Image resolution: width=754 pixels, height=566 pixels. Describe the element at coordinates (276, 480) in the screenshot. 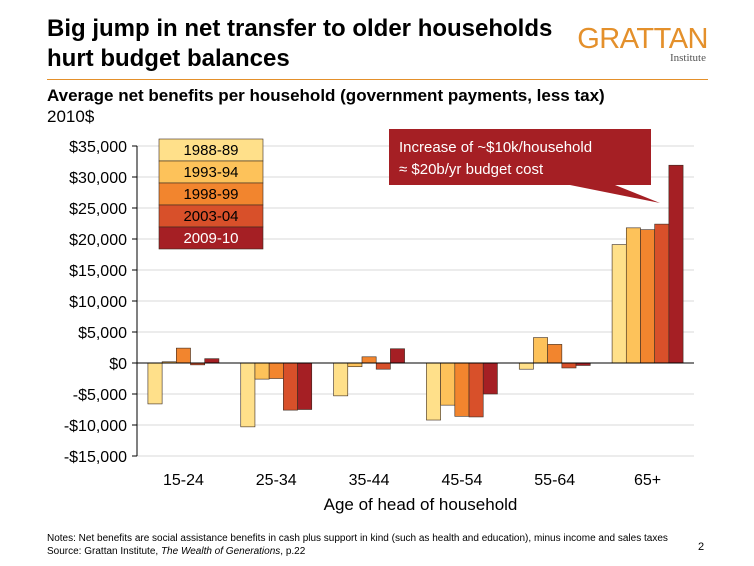

I see `x-tick-label: 25-34` at that location.